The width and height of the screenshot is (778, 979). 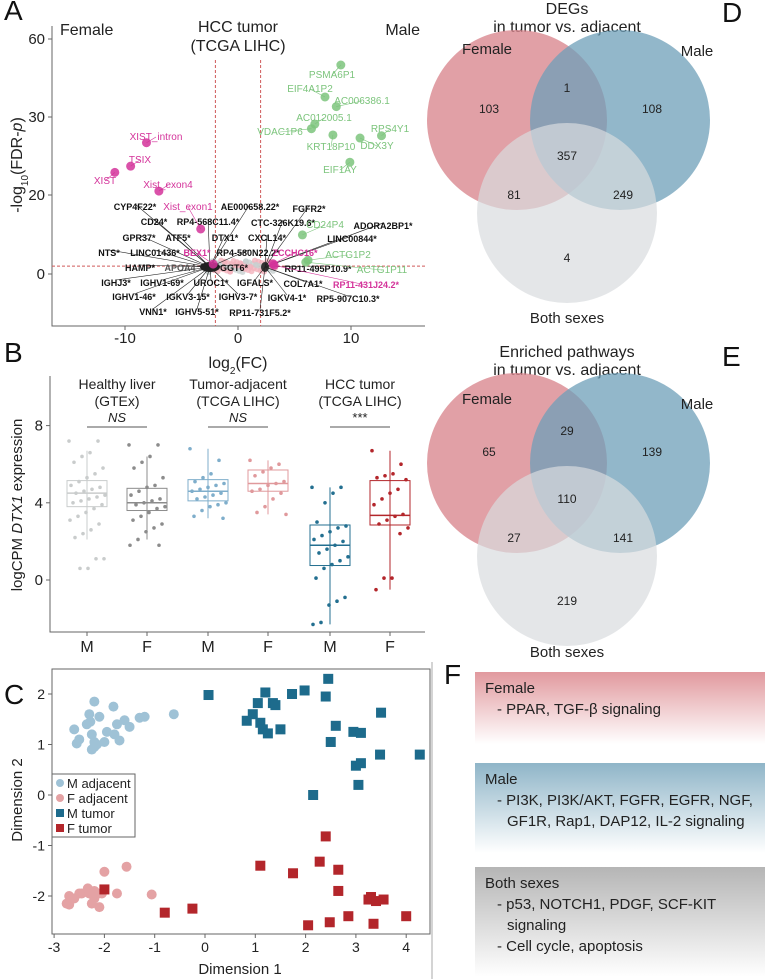 What do you see at coordinates (237, 401) in the screenshot?
I see `group-title: (TCGA LIHC)` at bounding box center [237, 401].